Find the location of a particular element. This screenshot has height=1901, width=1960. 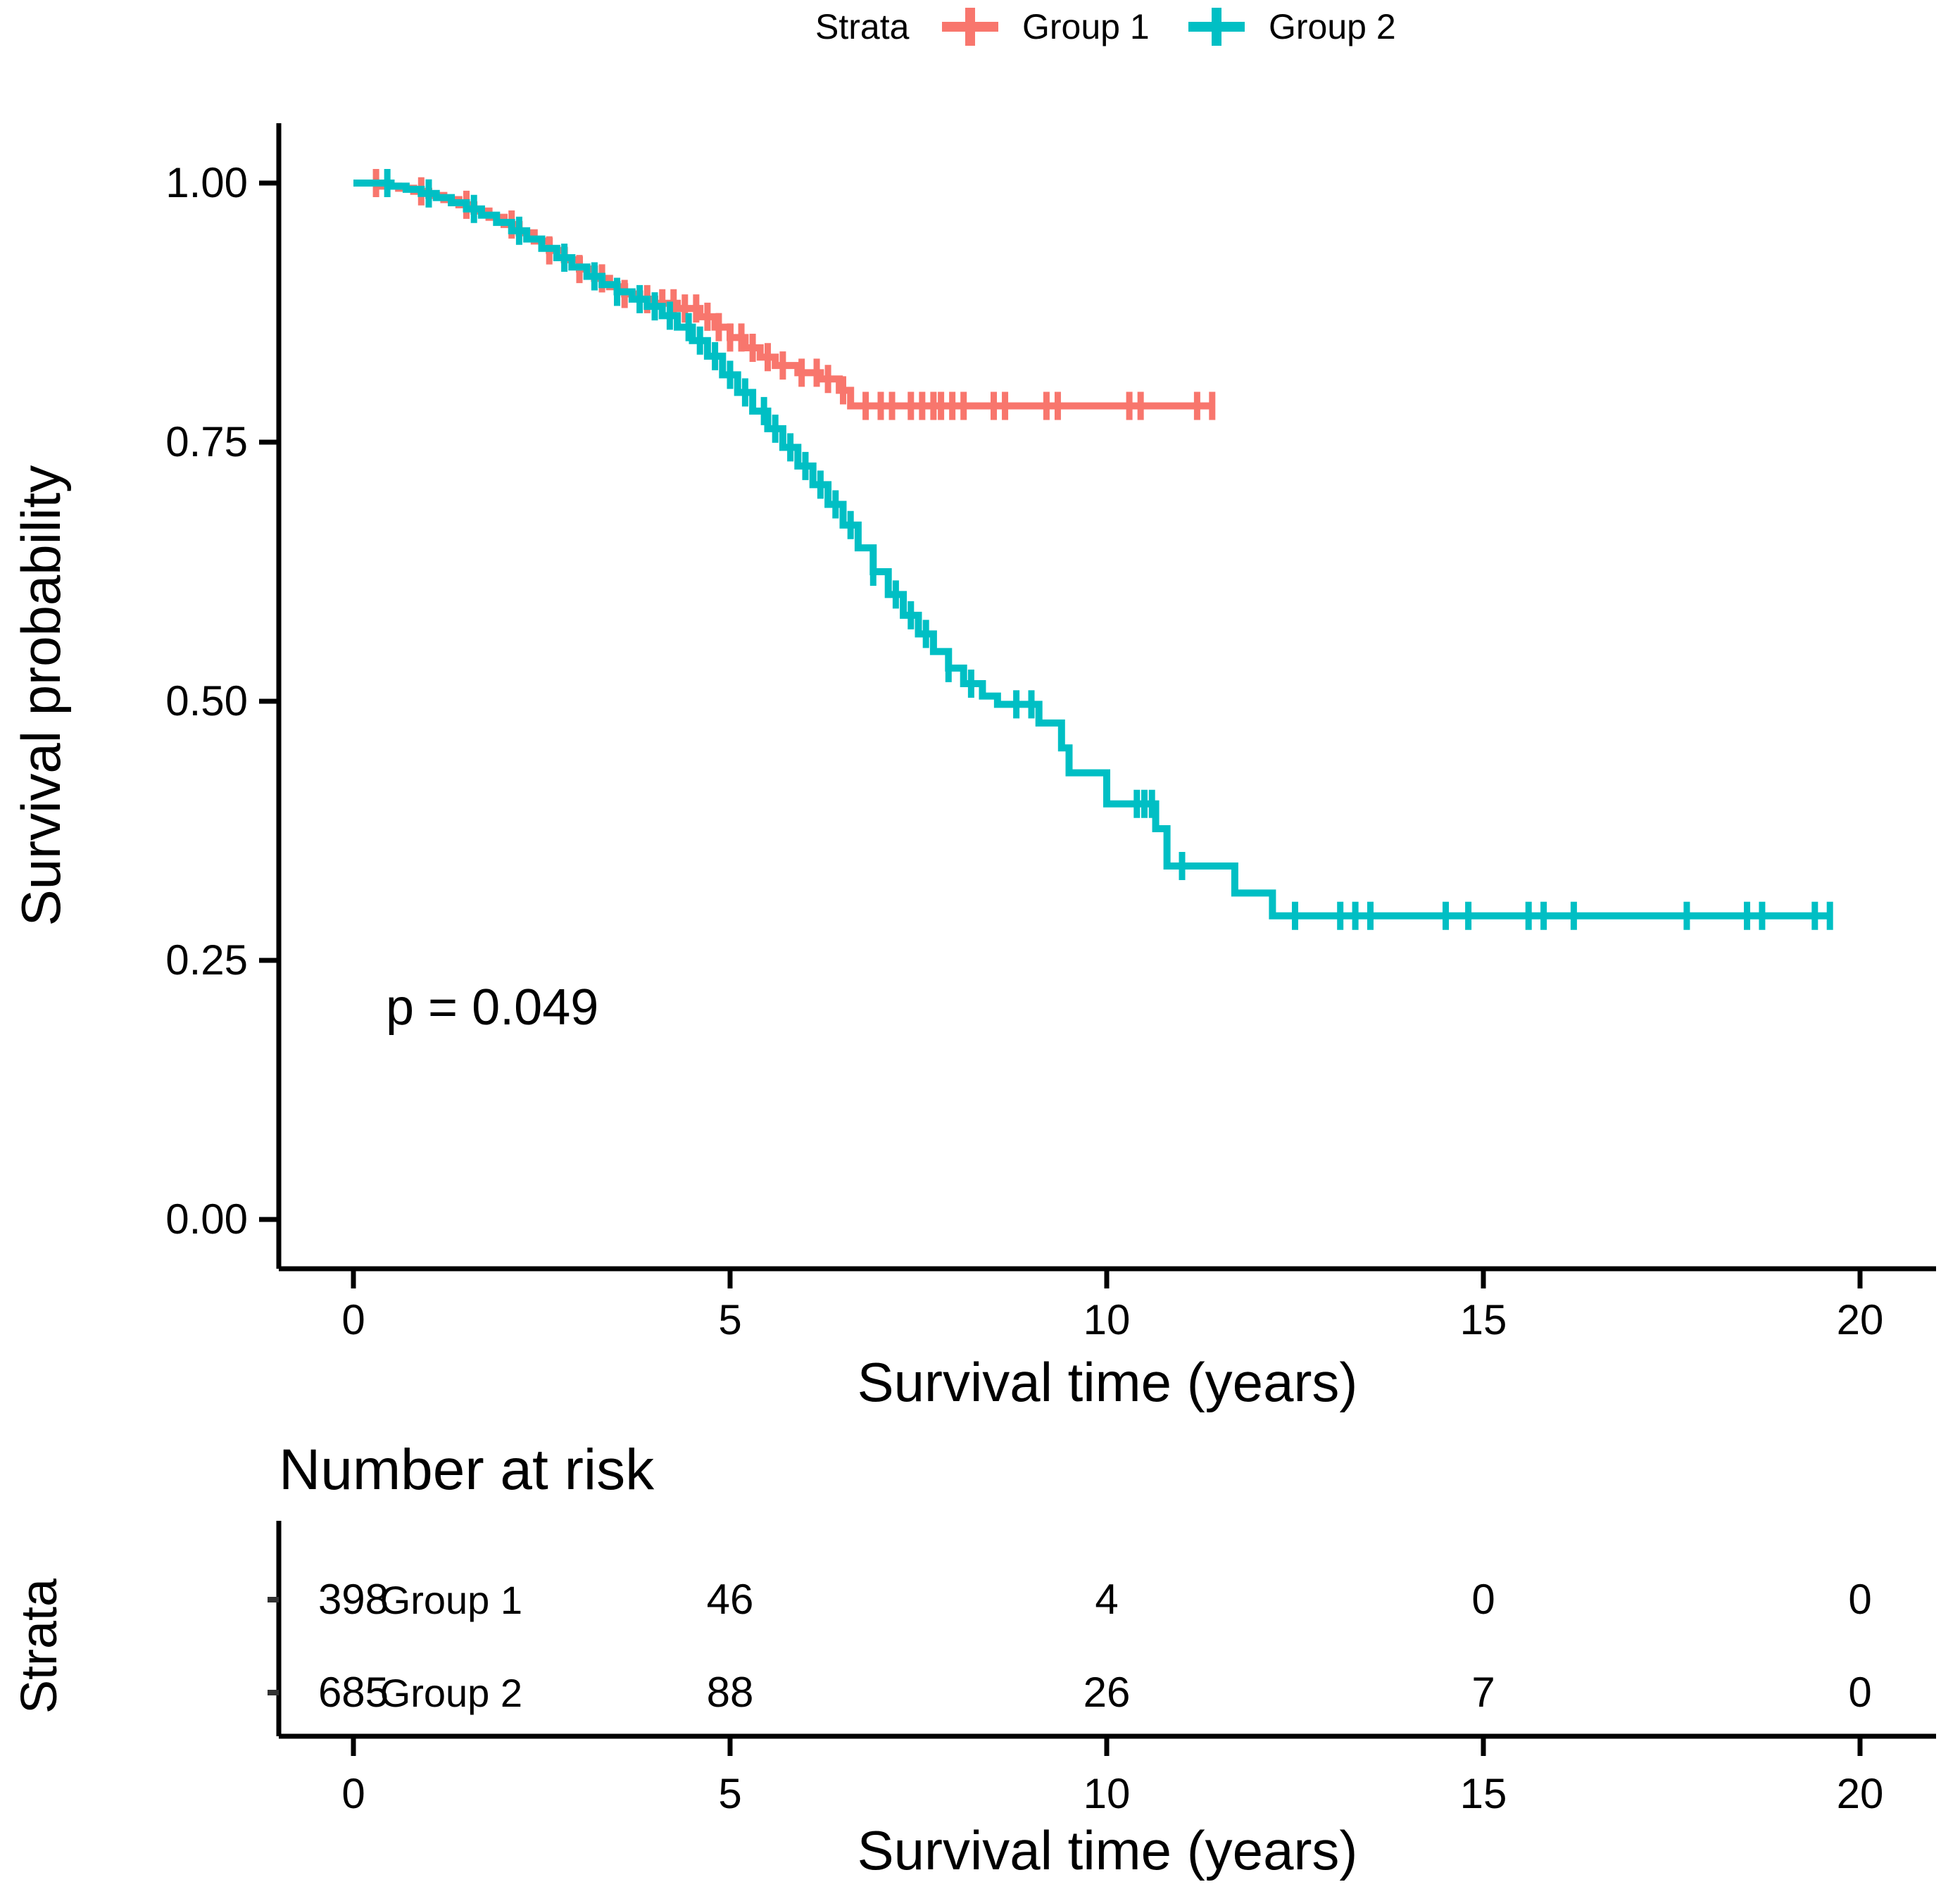

legend-title: Strata is located at coordinates (862, 27).